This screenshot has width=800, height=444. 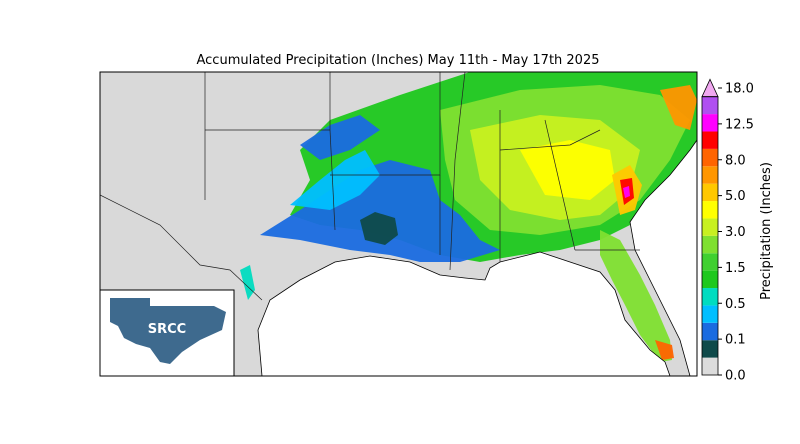 What do you see at coordinates (739, 89) in the screenshot?
I see `colorbar-tick-label: 18.0` at bounding box center [739, 89].